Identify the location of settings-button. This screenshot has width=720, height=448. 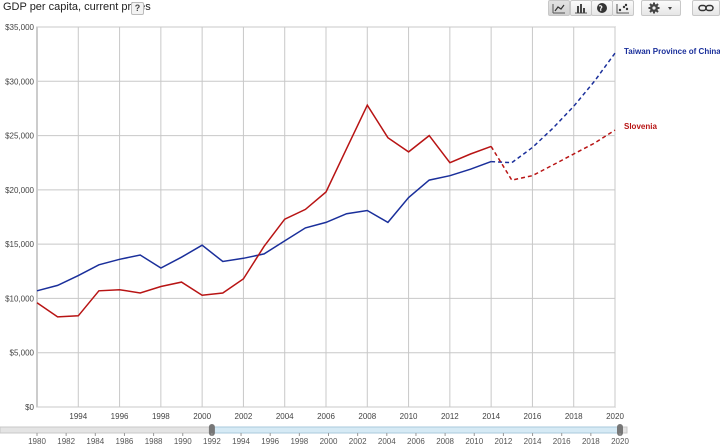
(661, 8).